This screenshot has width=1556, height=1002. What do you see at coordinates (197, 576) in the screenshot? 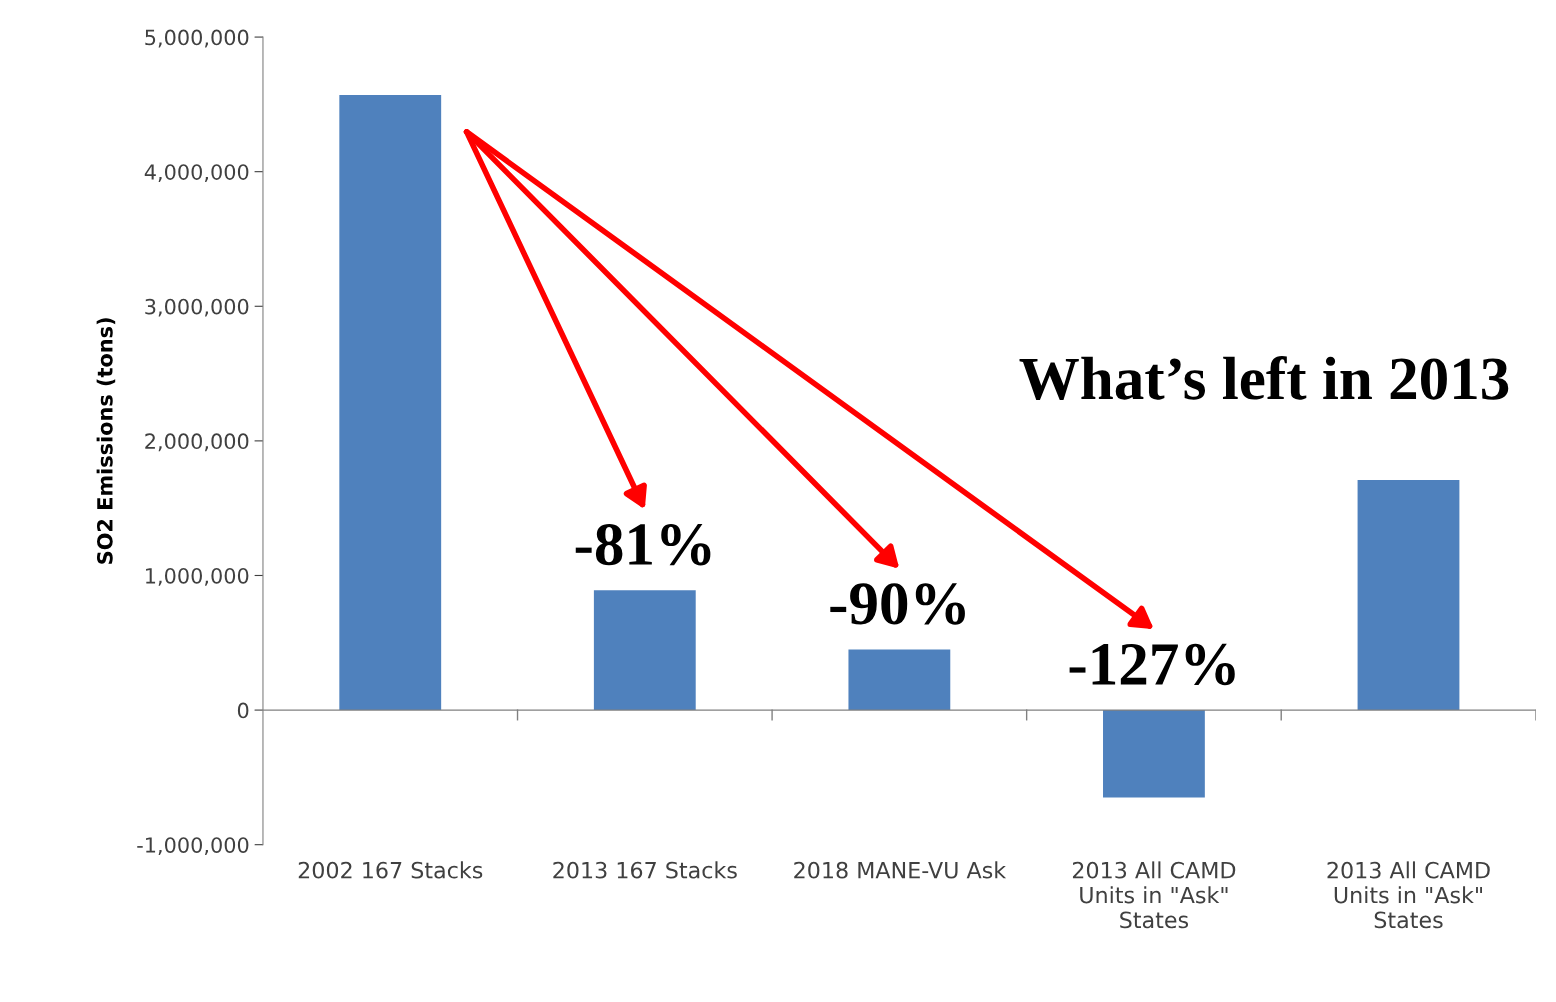
I see `y-tick-label: 1,000,000` at bounding box center [197, 576].